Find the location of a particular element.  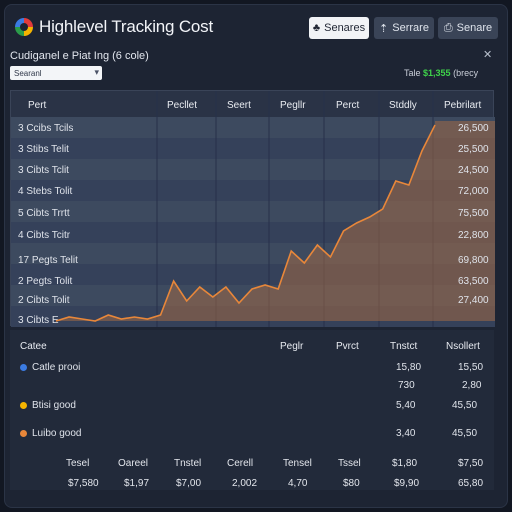

row-value: 72,000 is located at coordinates (473, 191).